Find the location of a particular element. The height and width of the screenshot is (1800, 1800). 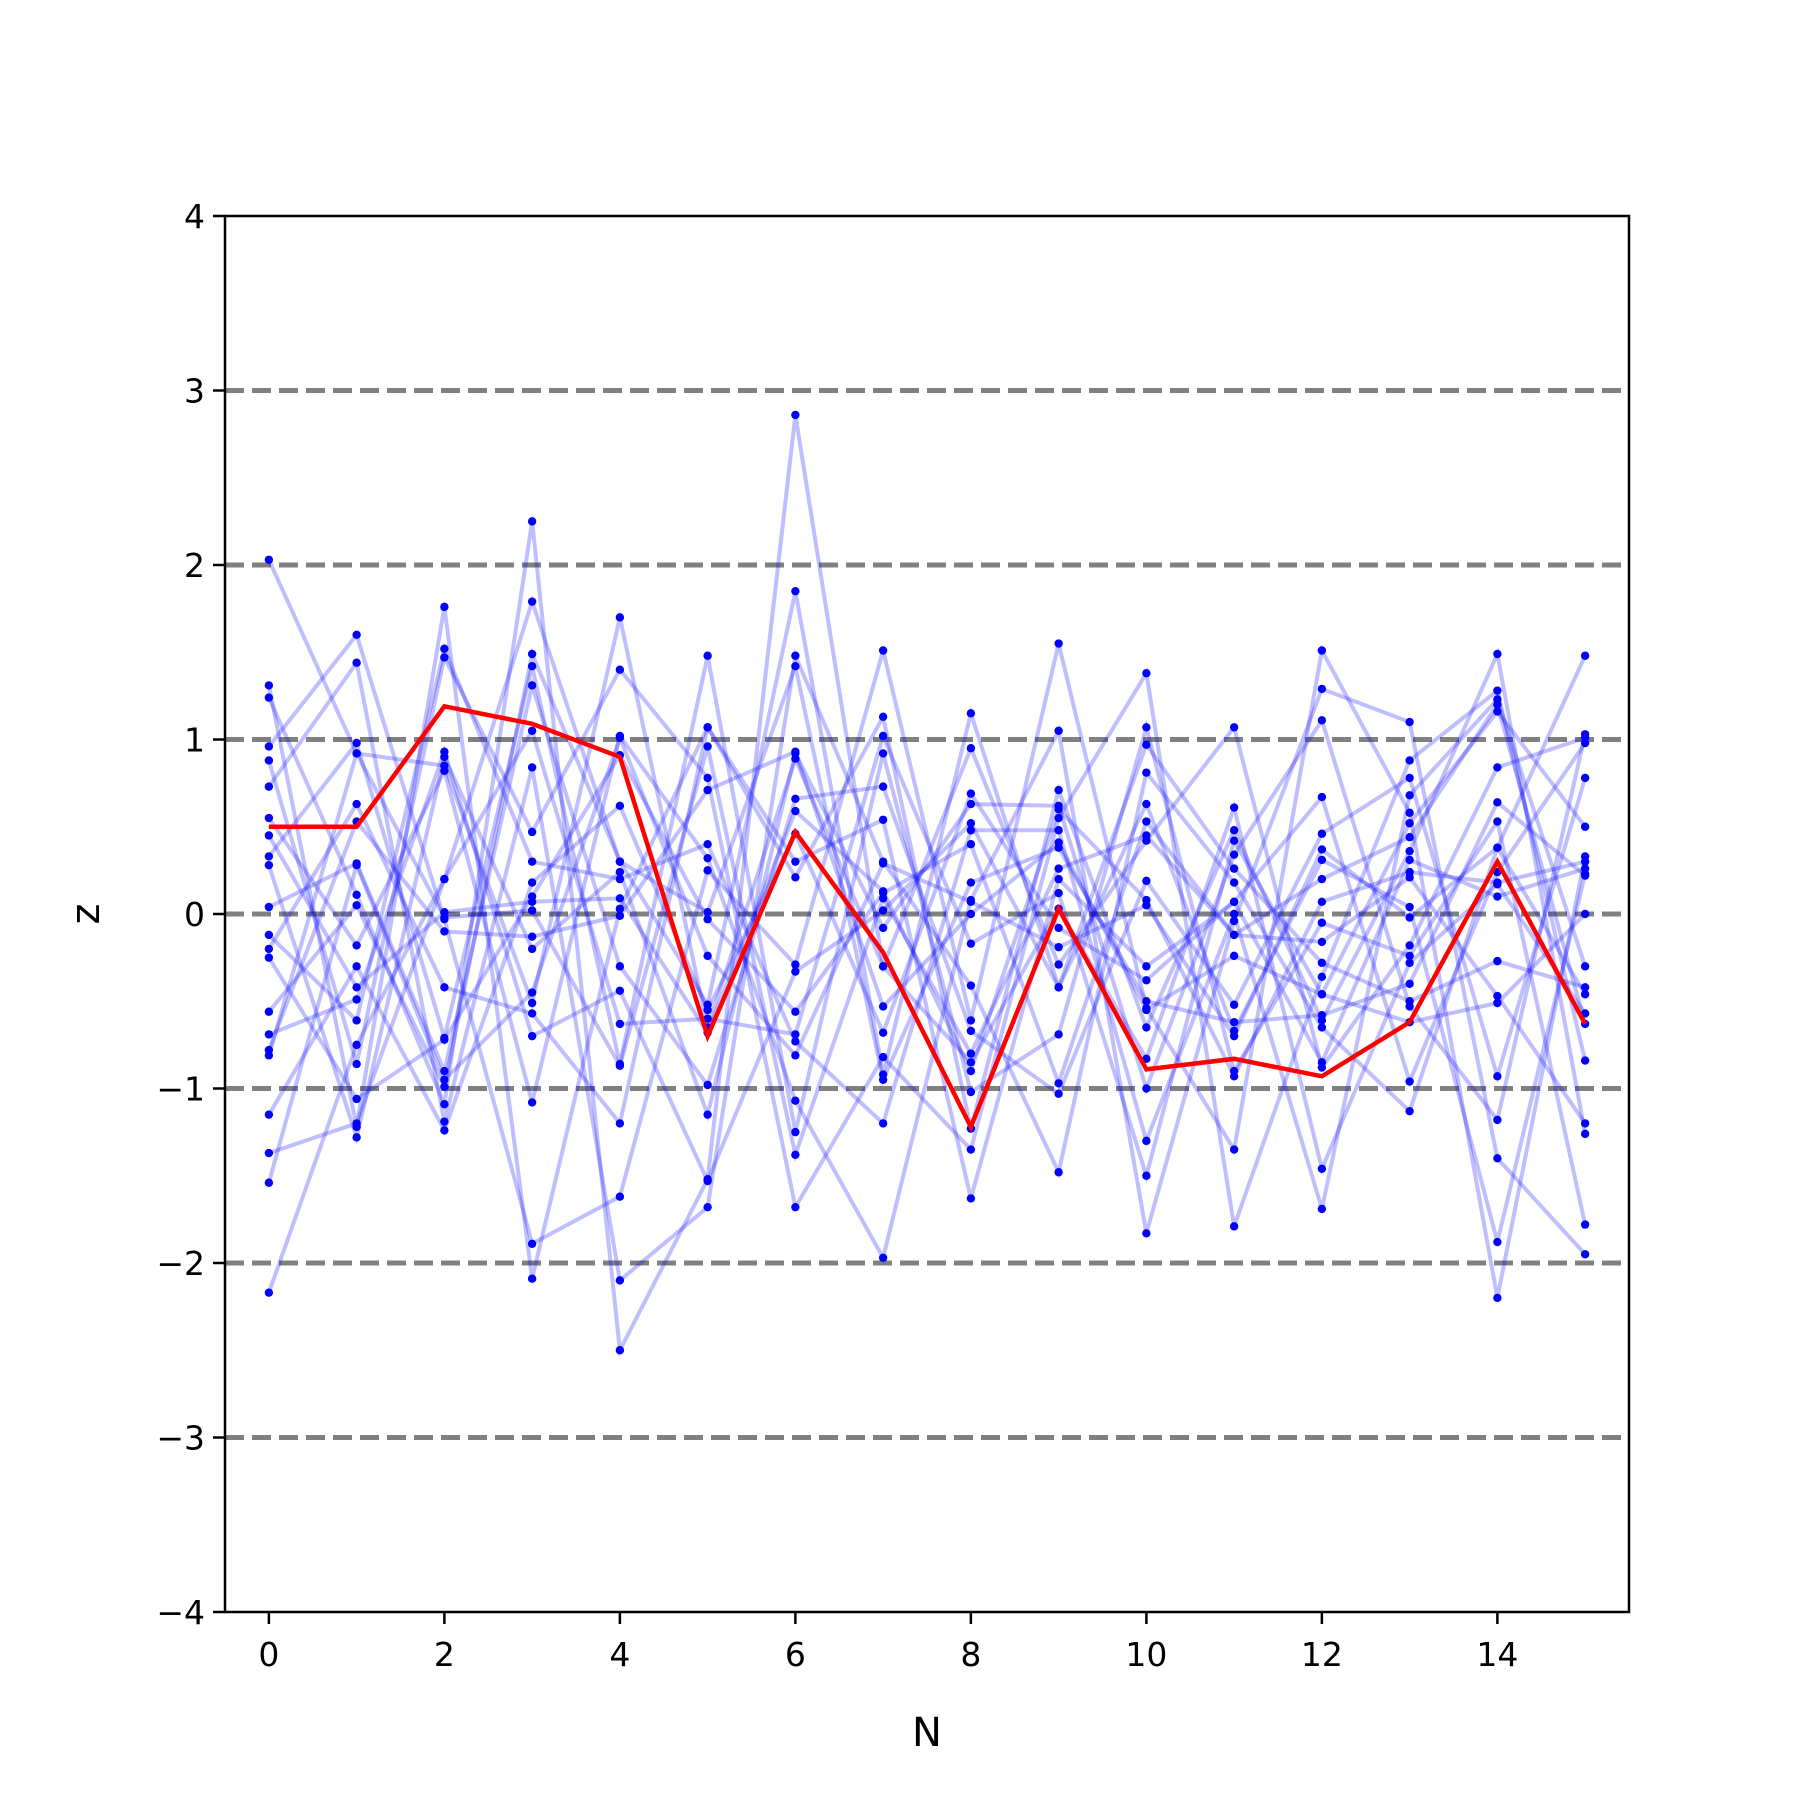

x-tick-label: 14 is located at coordinates (1497, 1654).